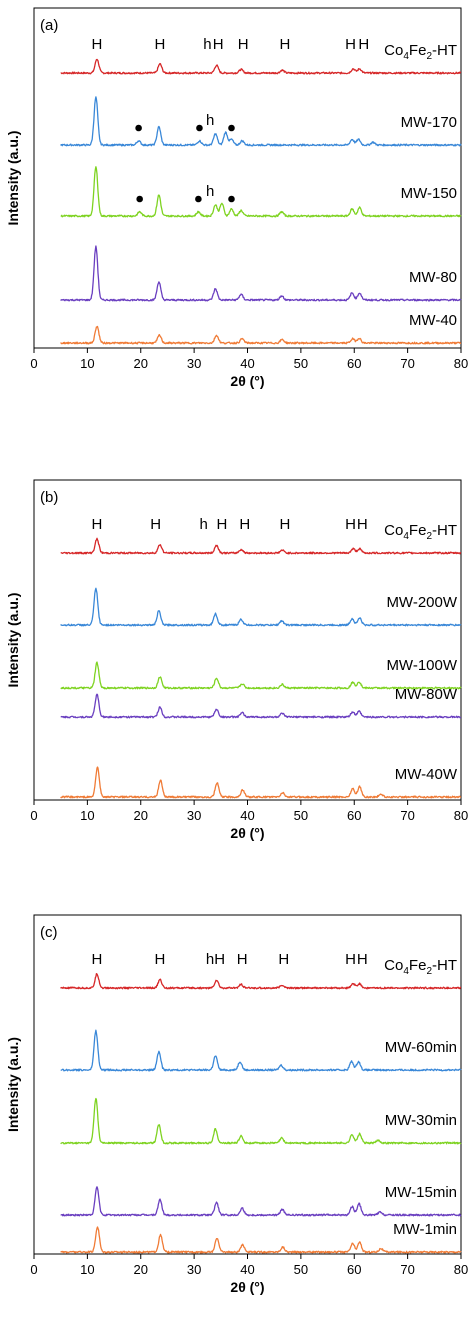 This screenshot has width=474, height=1340. Describe the element at coordinates (261, 1050) in the screenshot. I see `series-line-mw-60min` at that location.